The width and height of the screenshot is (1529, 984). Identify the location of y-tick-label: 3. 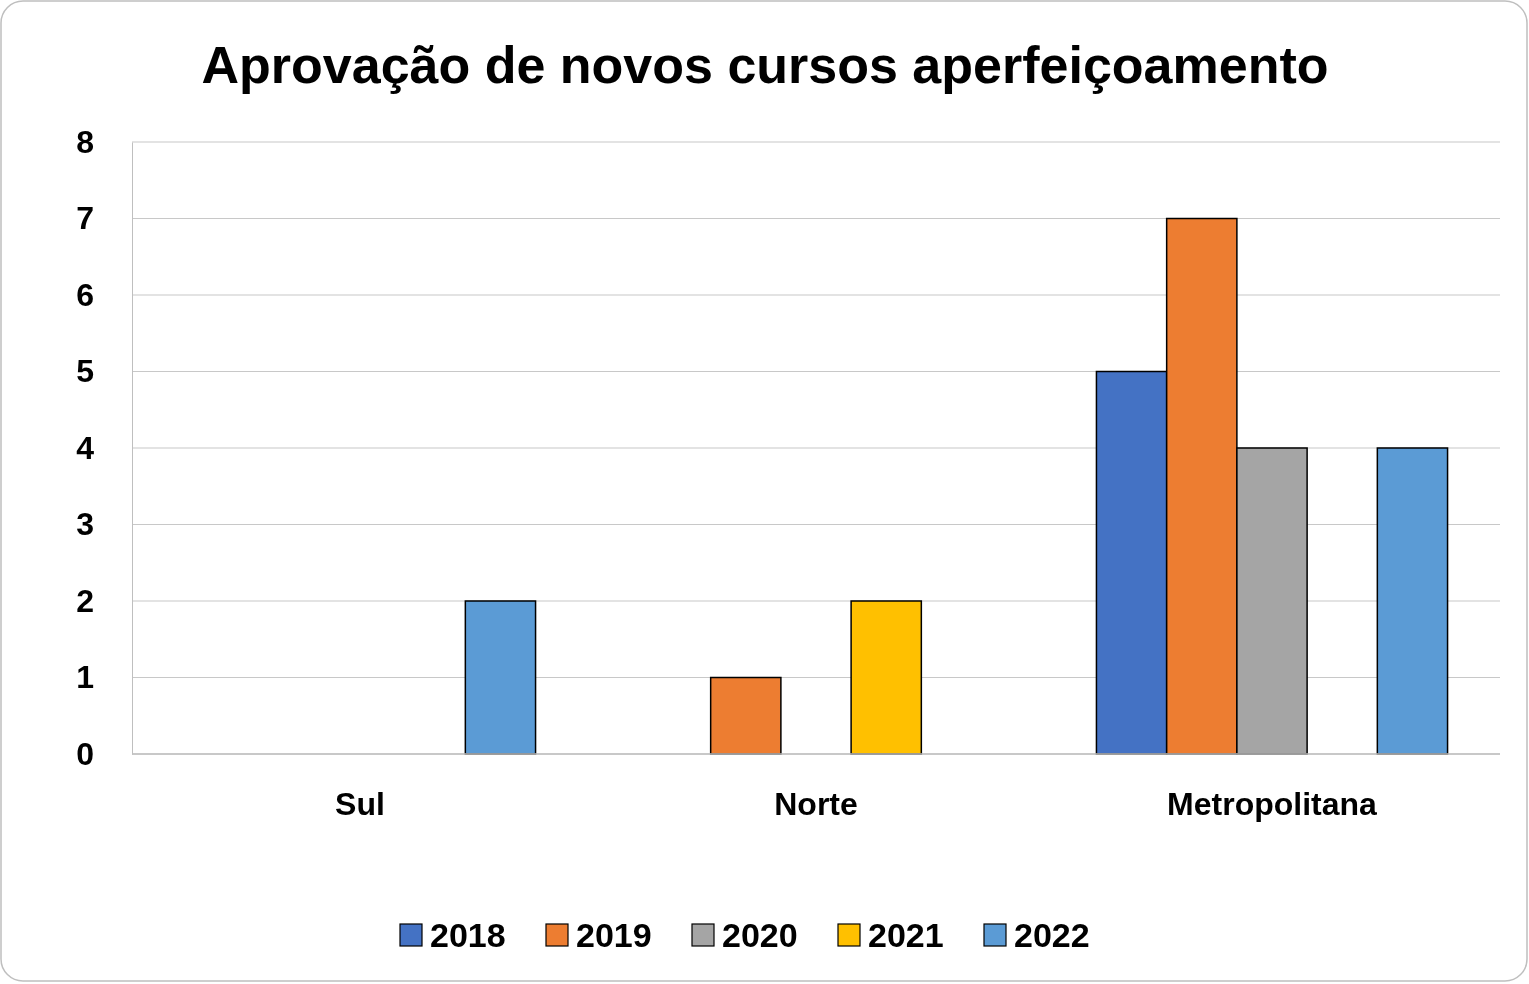
(85, 524).